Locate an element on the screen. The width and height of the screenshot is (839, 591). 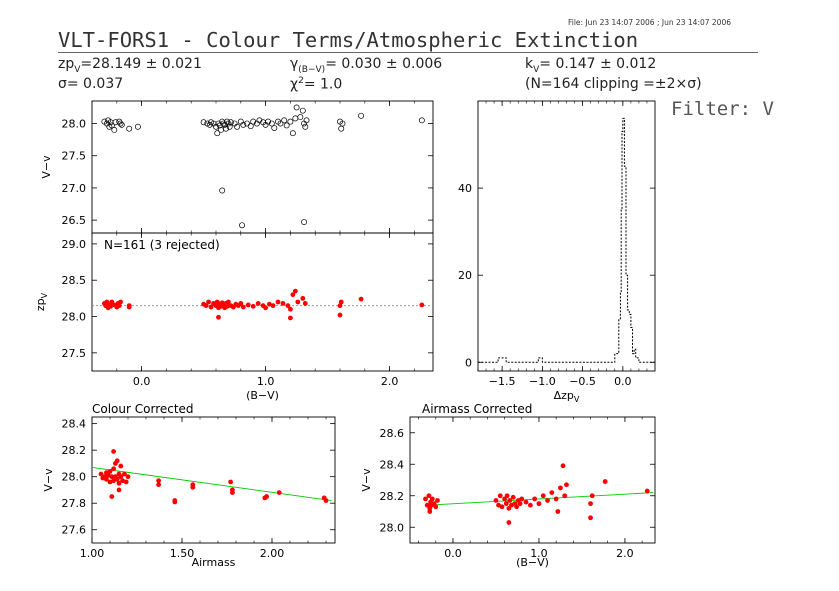
panel-b-ylabel-sub: V is located at coordinates (44, 295).